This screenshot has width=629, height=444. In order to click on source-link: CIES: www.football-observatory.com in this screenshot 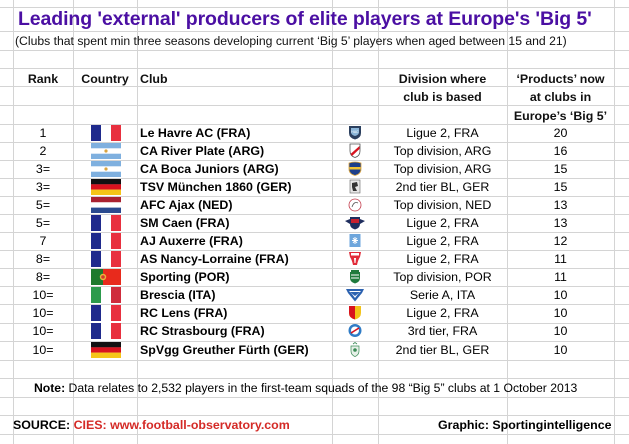, I will do `click(181, 425)`.